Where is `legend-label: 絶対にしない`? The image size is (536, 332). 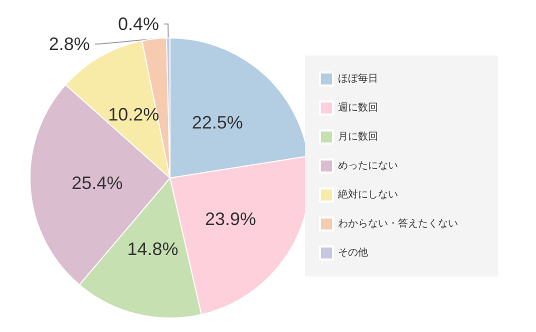 legend-label: 絶対にしない is located at coordinates (367, 194).